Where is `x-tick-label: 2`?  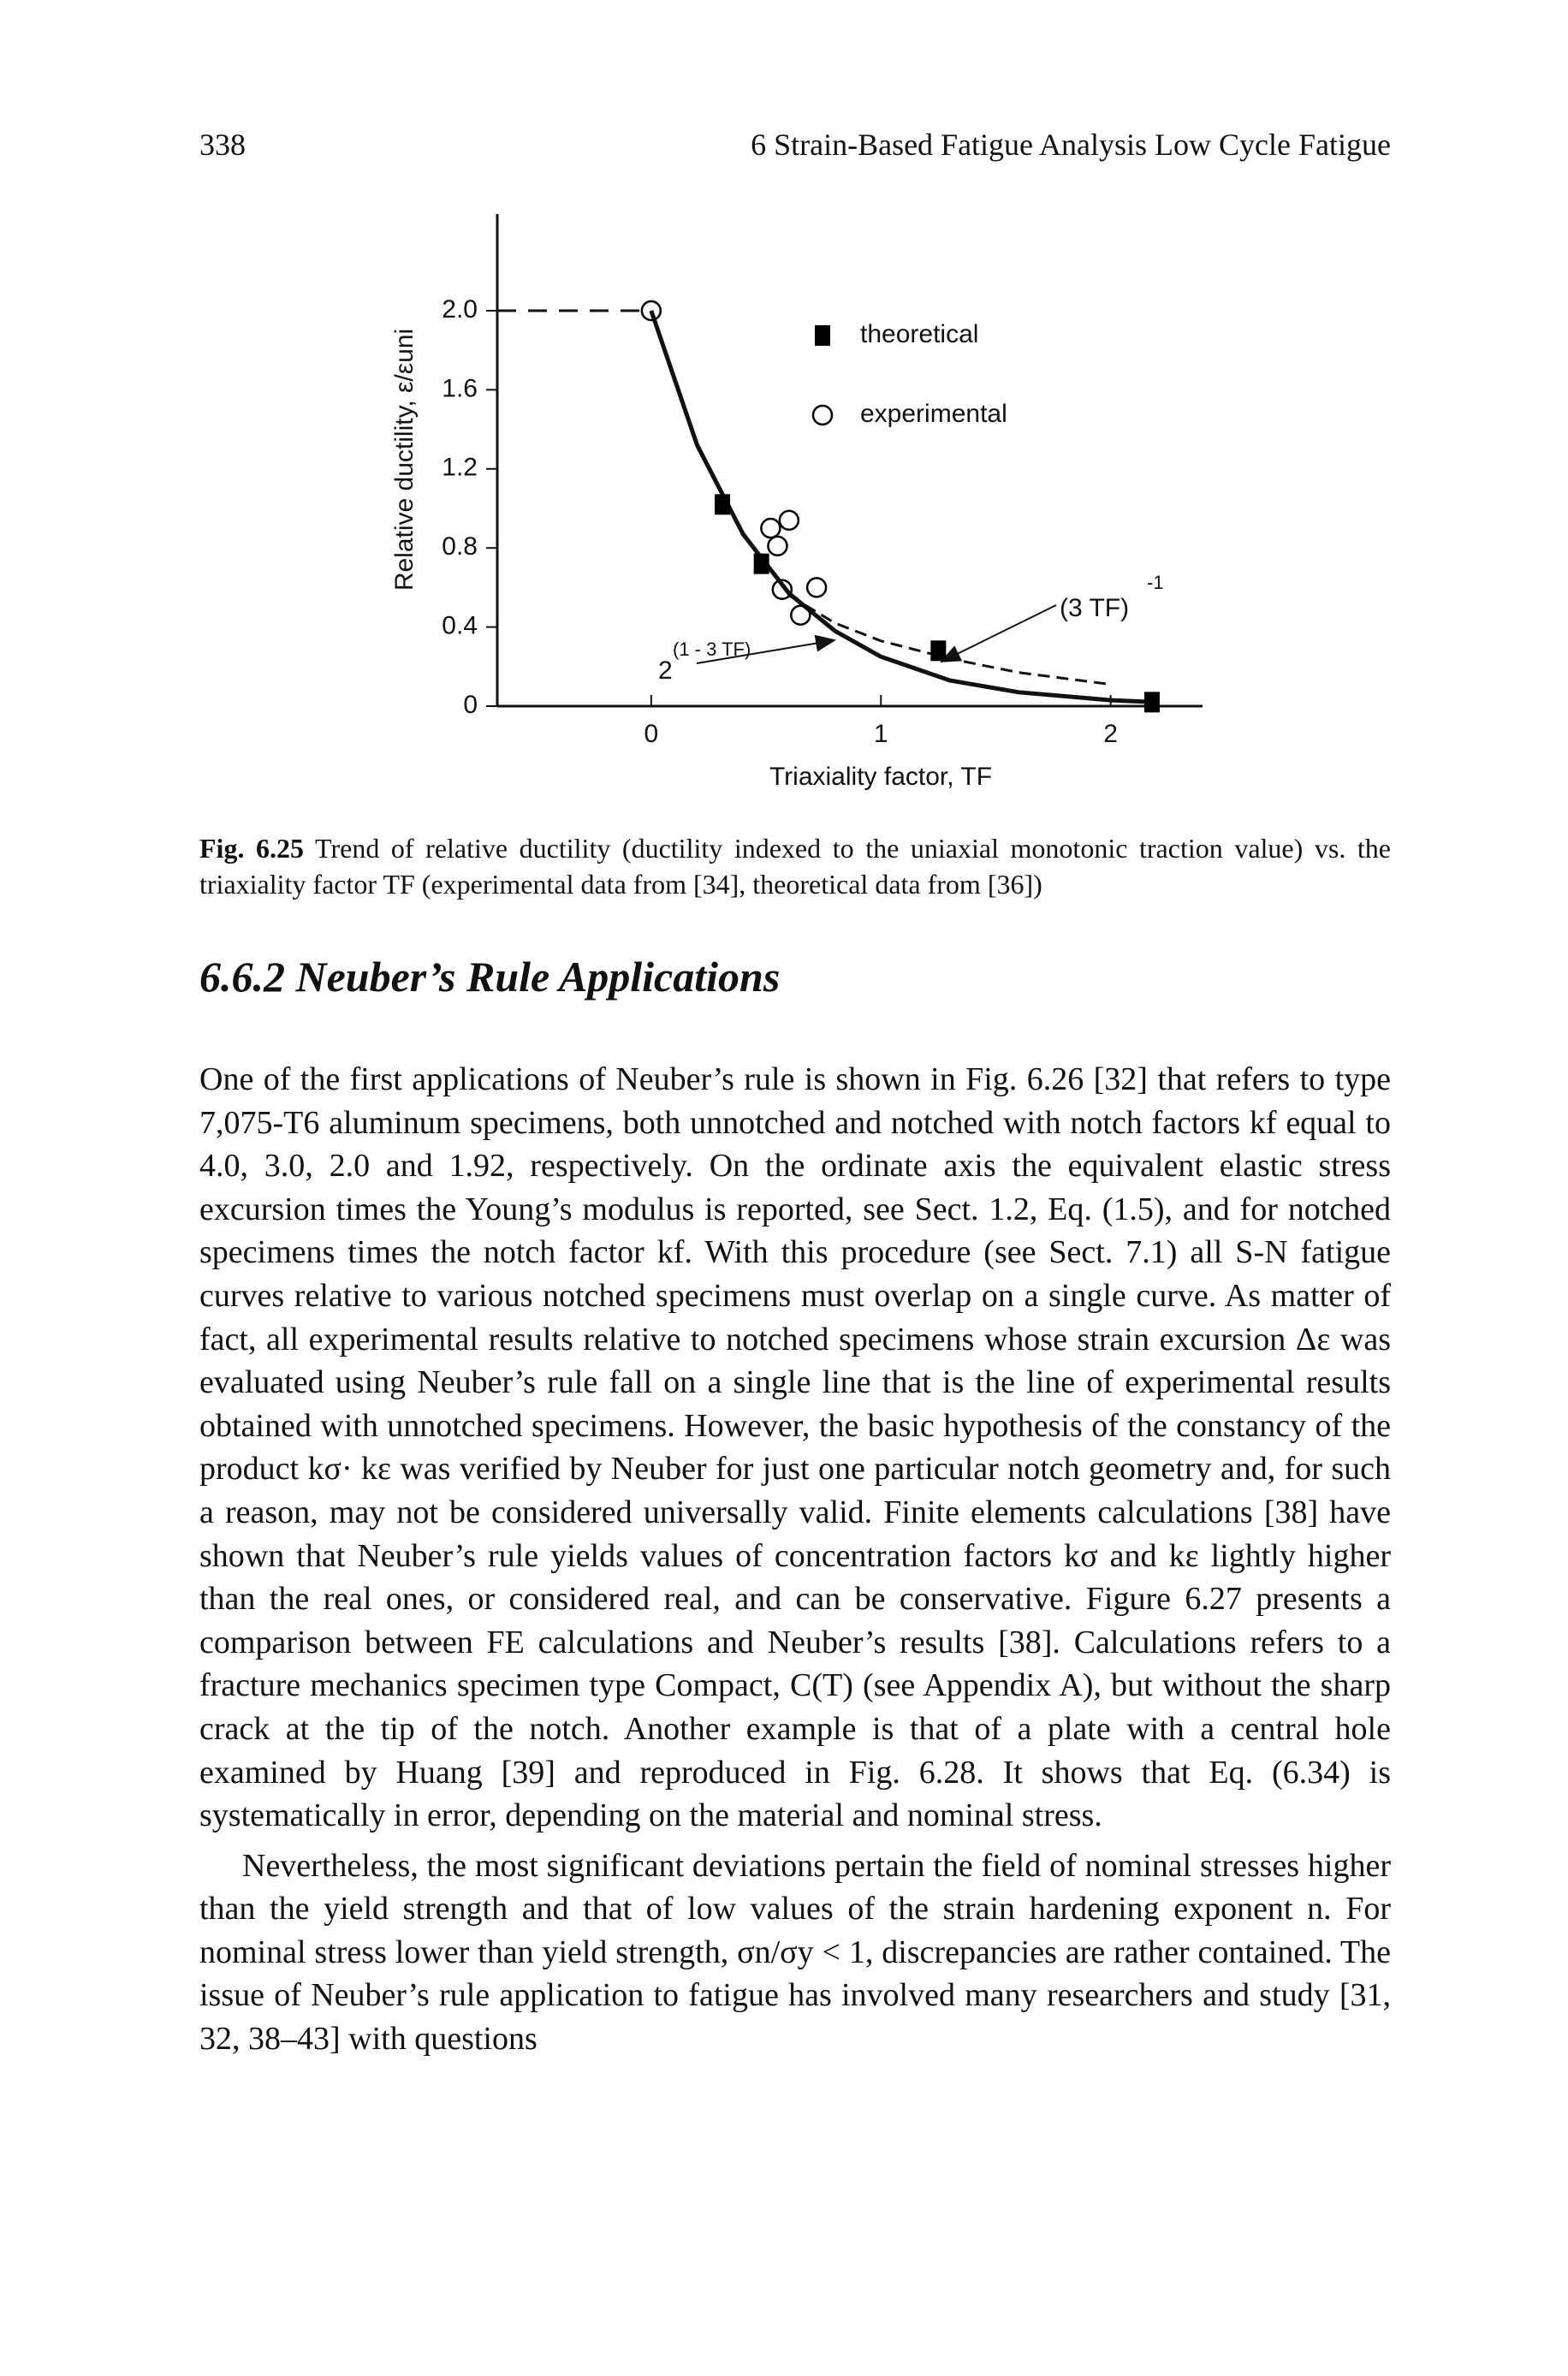 x-tick-label: 2 is located at coordinates (1110, 734).